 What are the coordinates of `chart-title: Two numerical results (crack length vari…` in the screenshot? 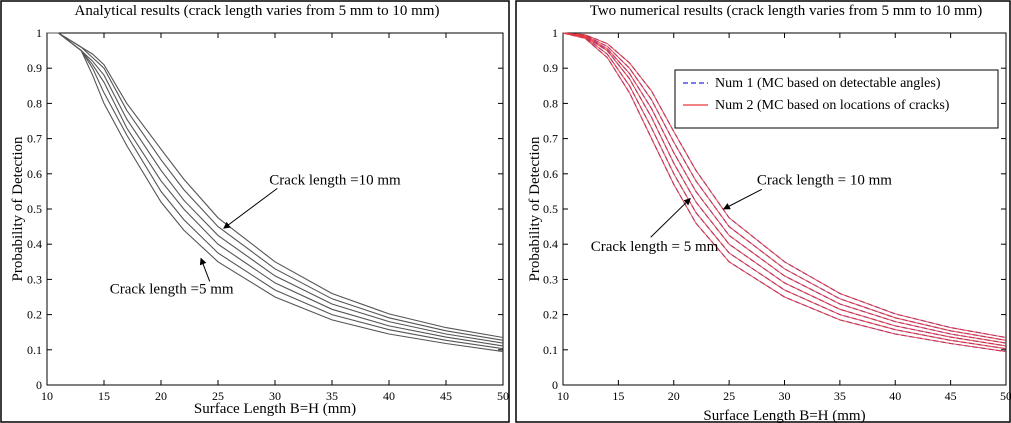 It's located at (786, 11).